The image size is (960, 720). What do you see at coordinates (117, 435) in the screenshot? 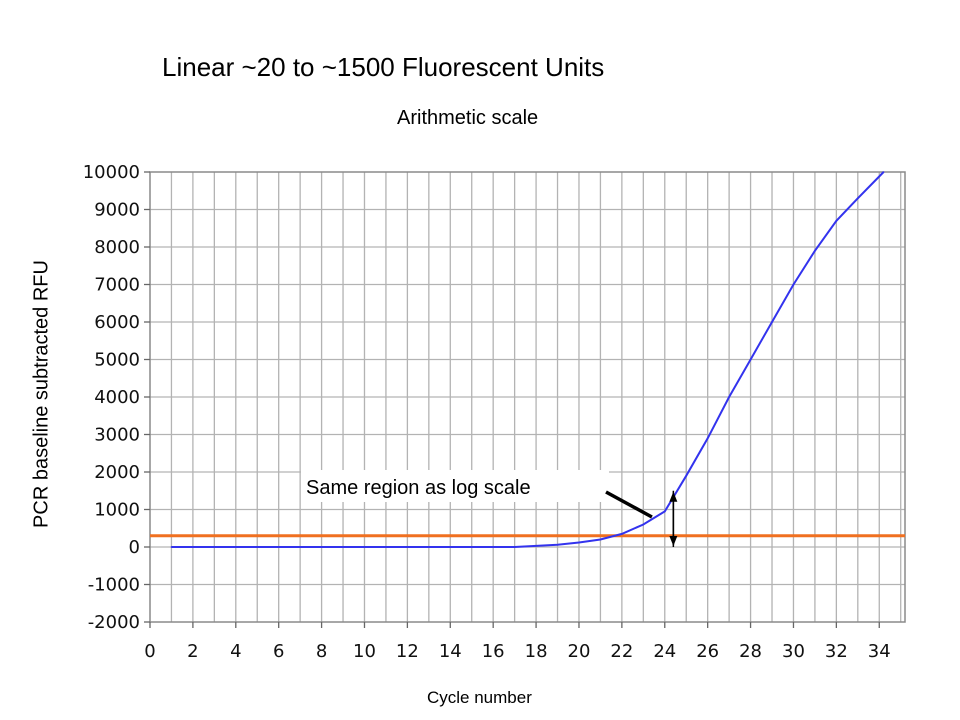
I see `y-tick-label: 3000` at bounding box center [117, 435].